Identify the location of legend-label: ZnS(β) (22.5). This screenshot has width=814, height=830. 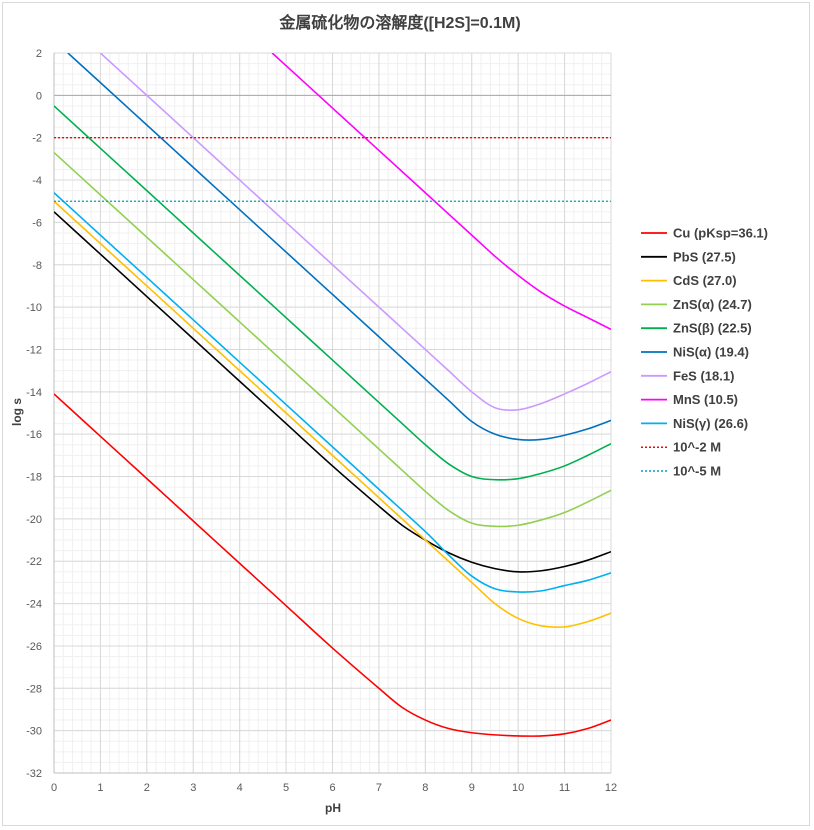
(712, 328).